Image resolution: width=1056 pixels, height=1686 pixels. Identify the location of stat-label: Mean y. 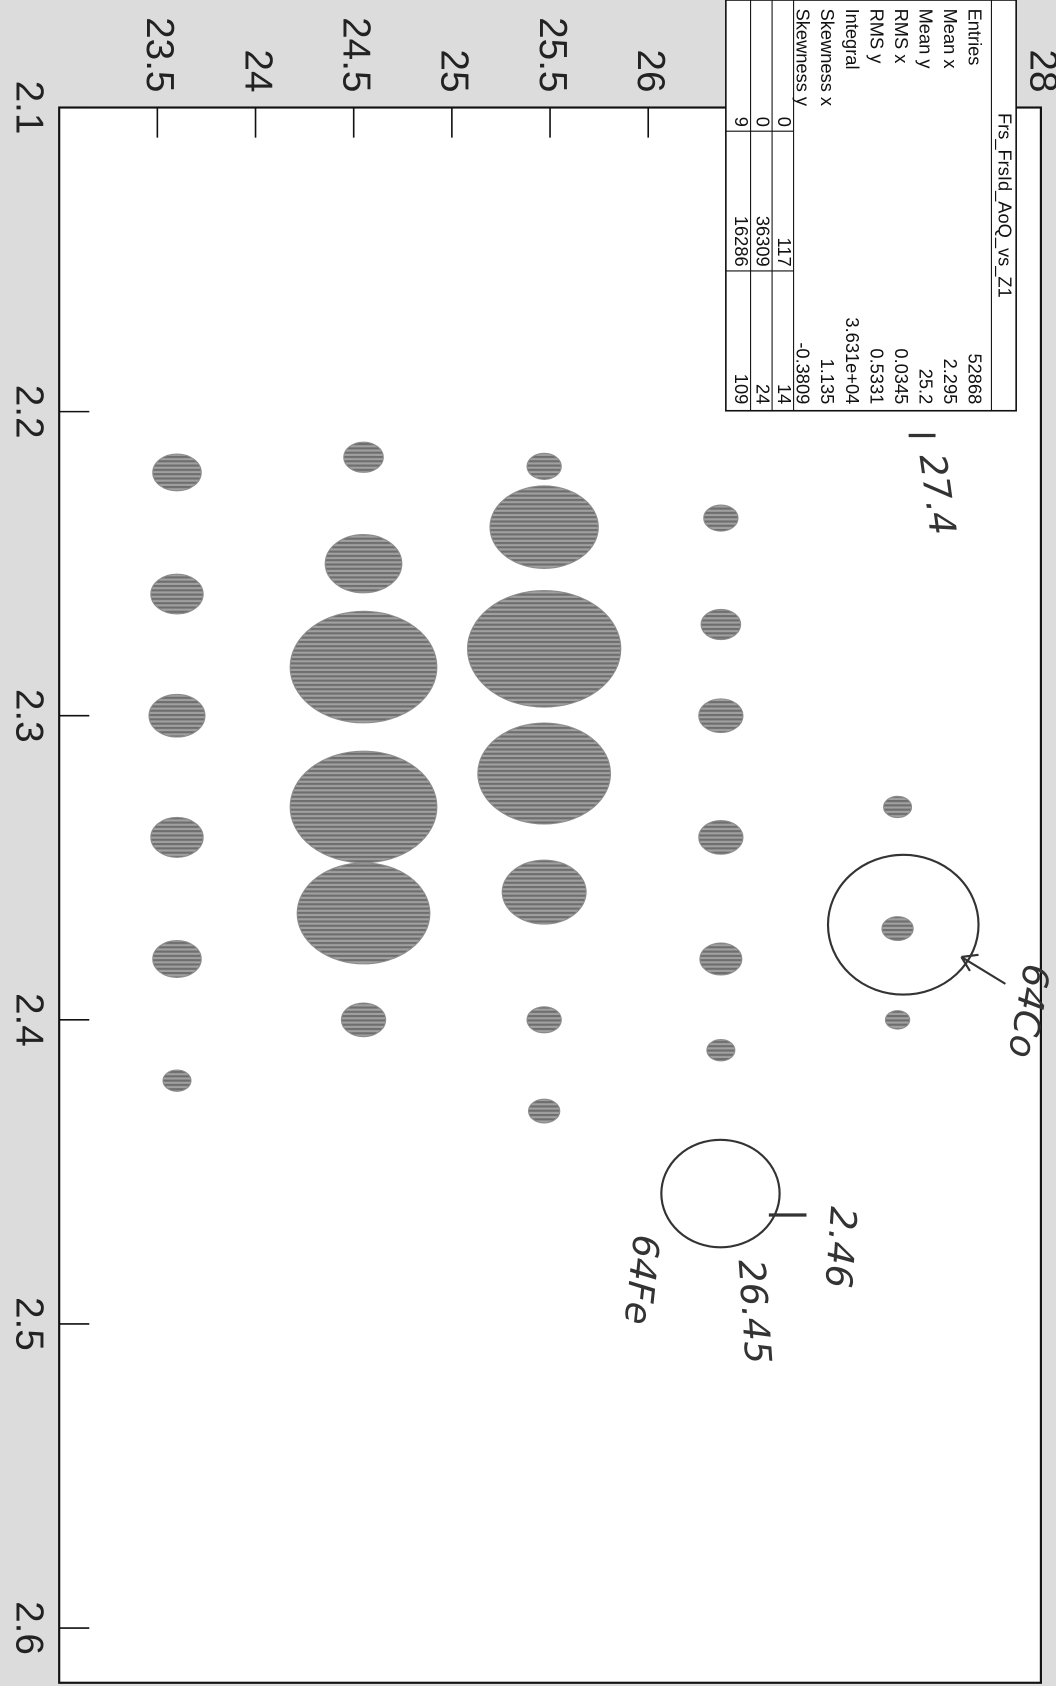
(925, 39).